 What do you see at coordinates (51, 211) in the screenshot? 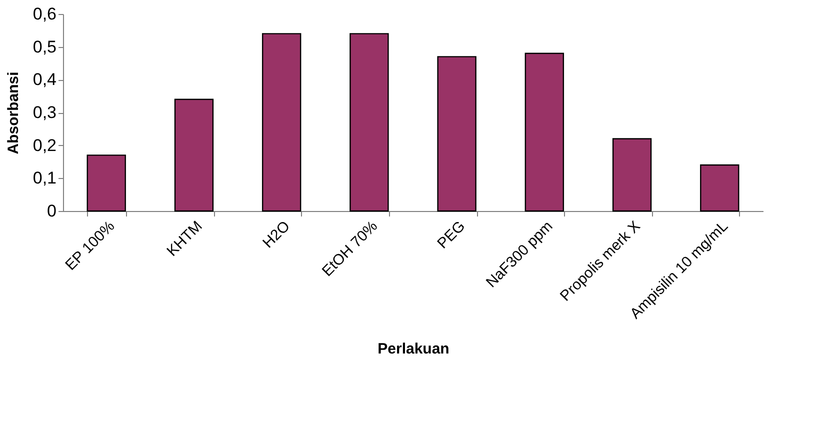
I see `y-tick-label: 0` at bounding box center [51, 211].